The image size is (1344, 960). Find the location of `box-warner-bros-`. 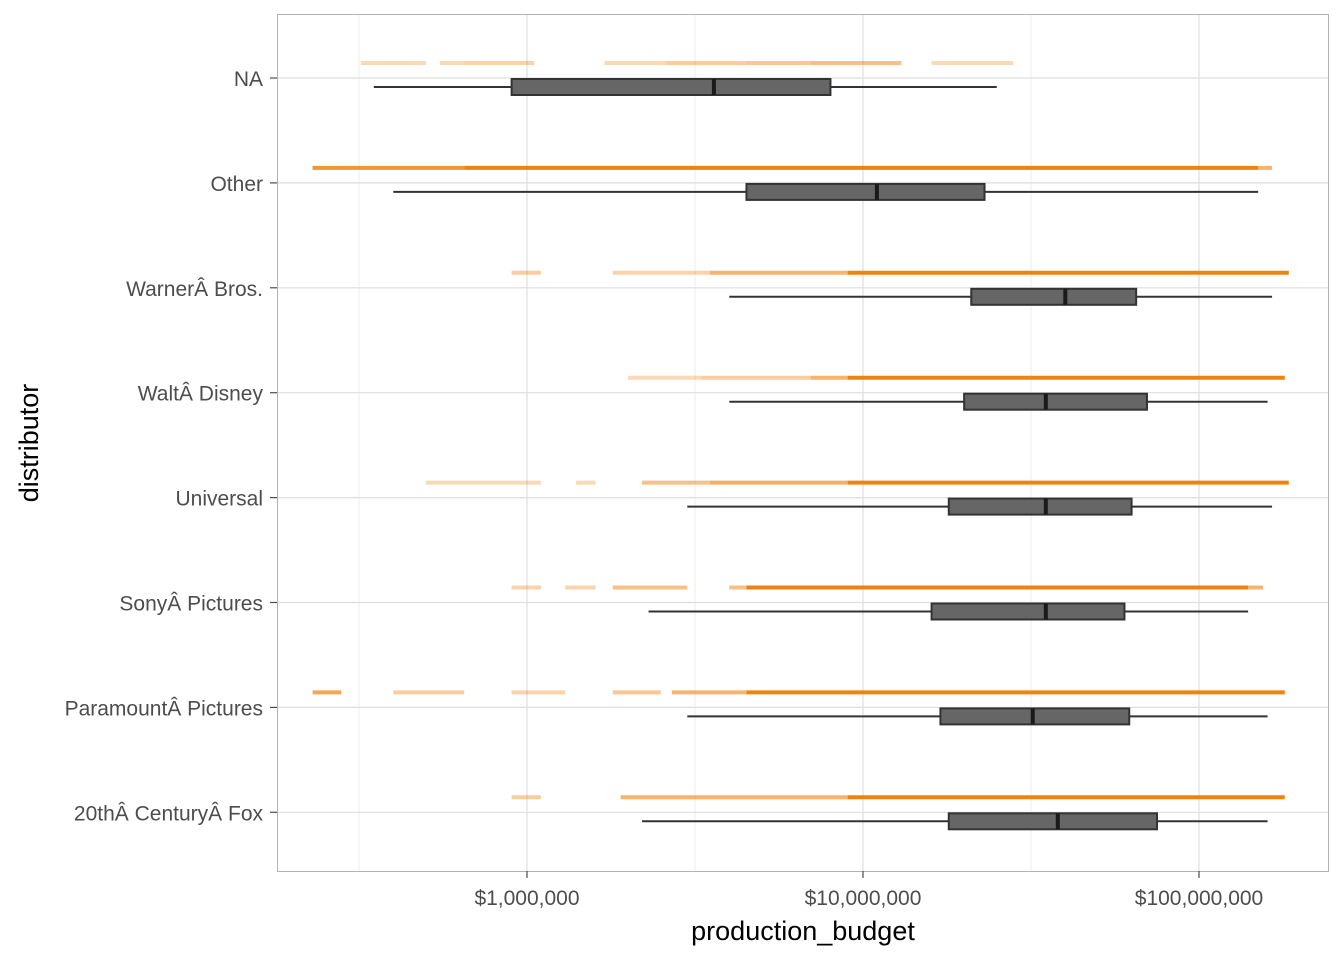

box-warner-bros- is located at coordinates (1001, 296).